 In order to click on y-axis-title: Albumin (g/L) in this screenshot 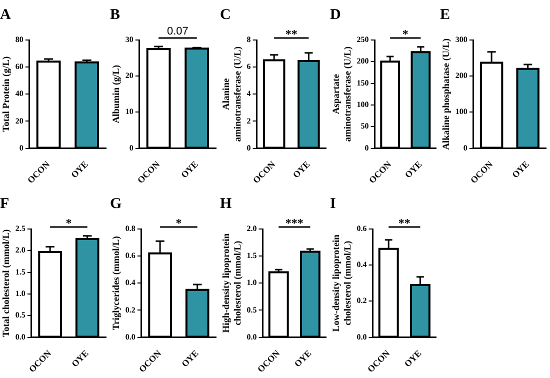, I will do `click(117, 94)`.